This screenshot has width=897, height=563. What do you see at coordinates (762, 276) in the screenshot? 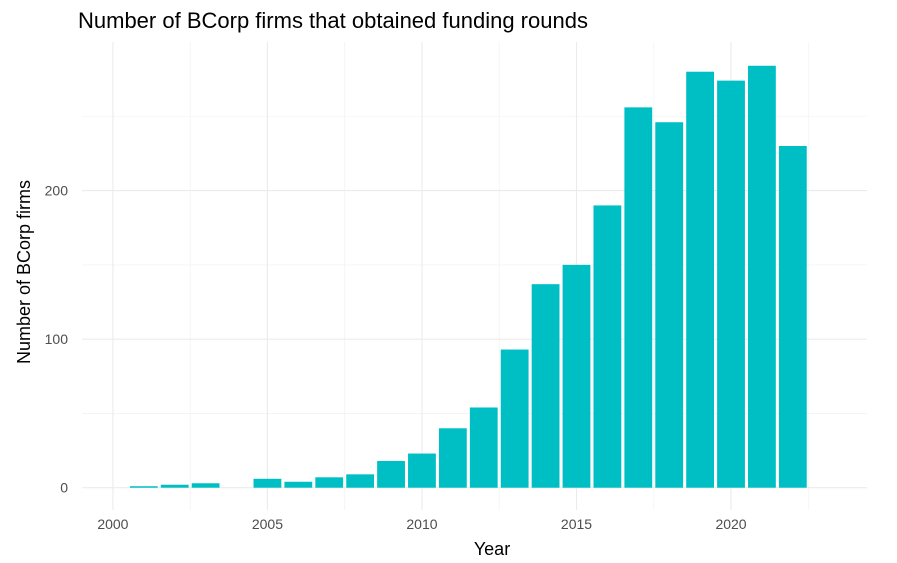
I see `bar-2021` at bounding box center [762, 276].